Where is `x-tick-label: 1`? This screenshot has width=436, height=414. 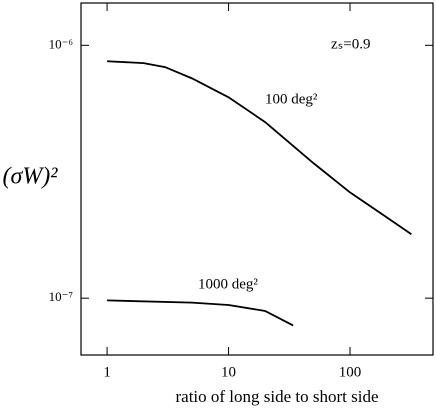 x-tick-label: 1 is located at coordinates (107, 372).